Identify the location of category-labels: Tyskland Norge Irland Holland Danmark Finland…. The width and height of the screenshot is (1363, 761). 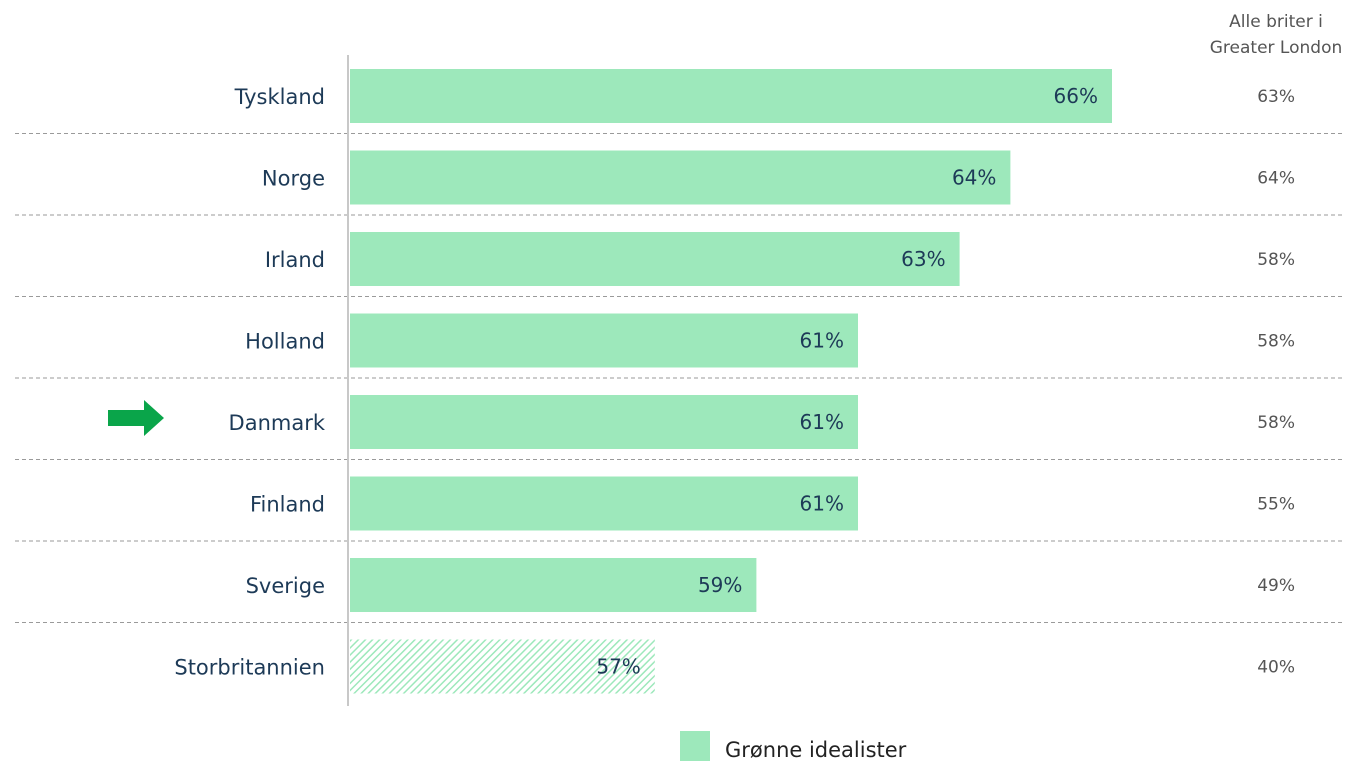
(249, 382).